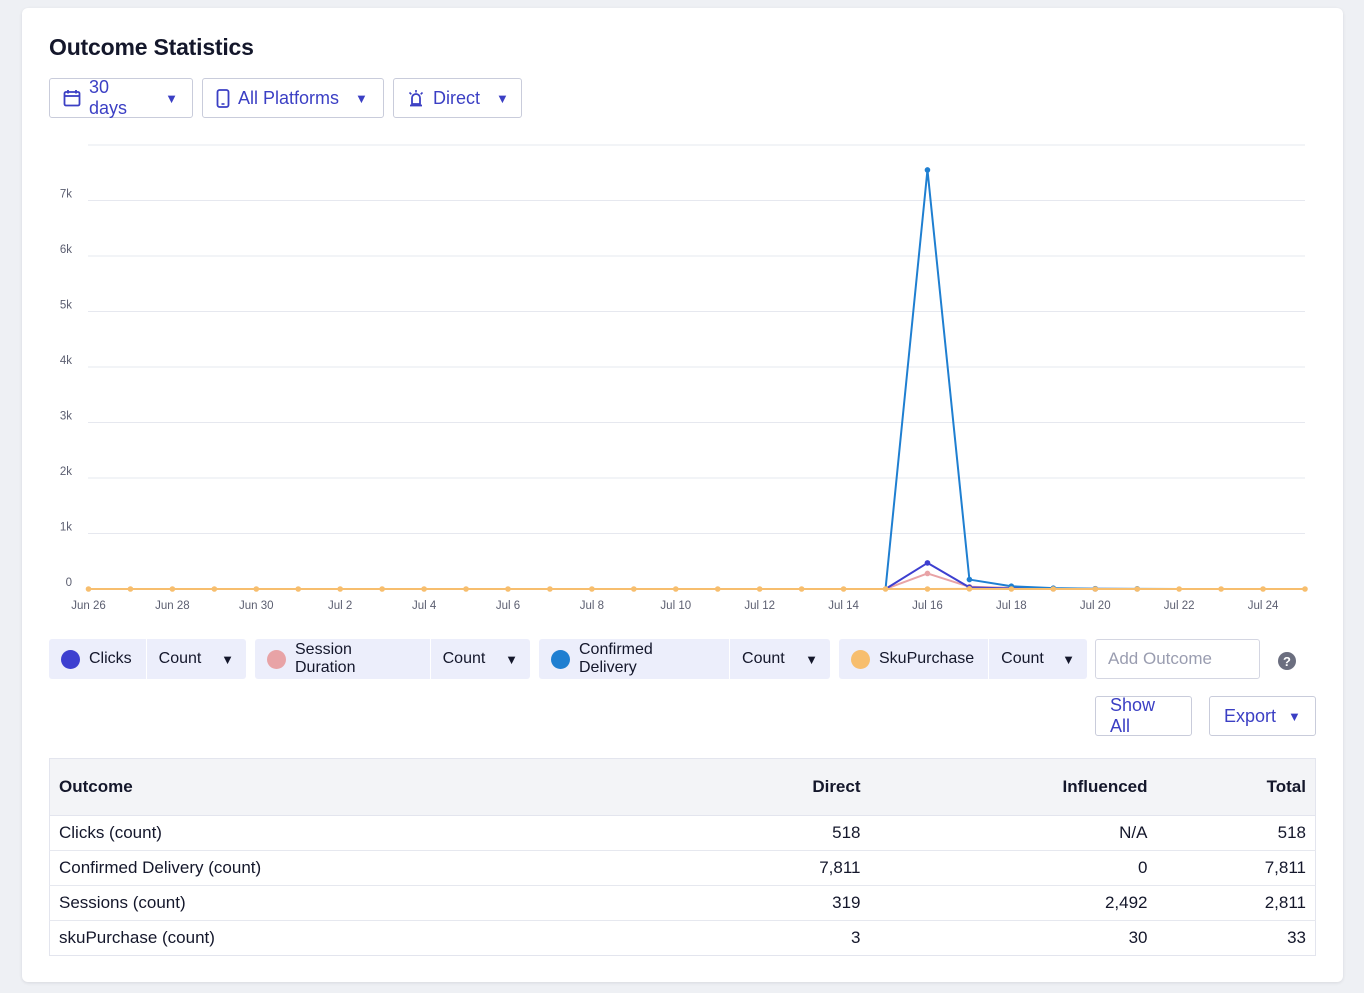  Describe the element at coordinates (1179, 606) in the screenshot. I see `x-tick-label: Jul 22` at that location.